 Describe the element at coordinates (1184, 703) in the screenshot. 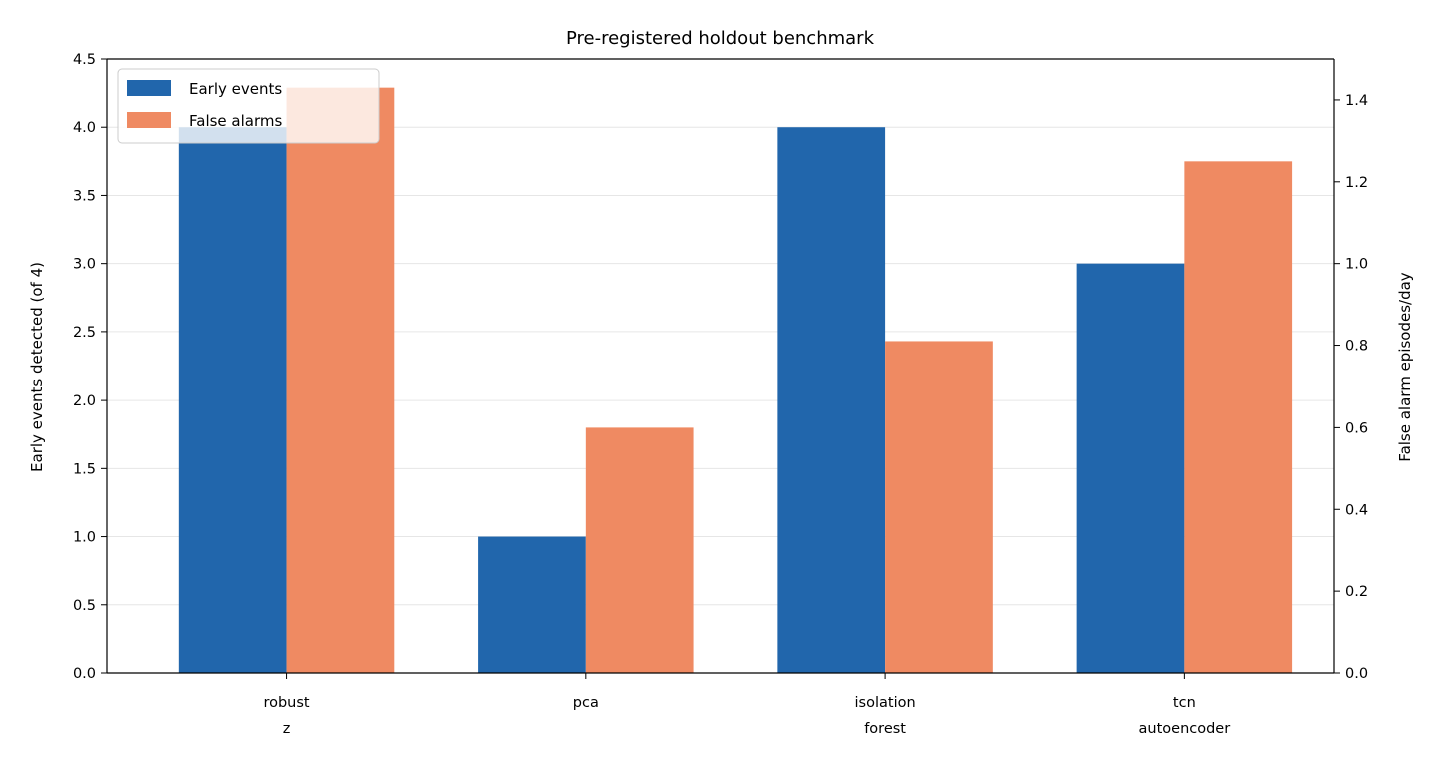

I see `x-tick-label: tcn` at that location.